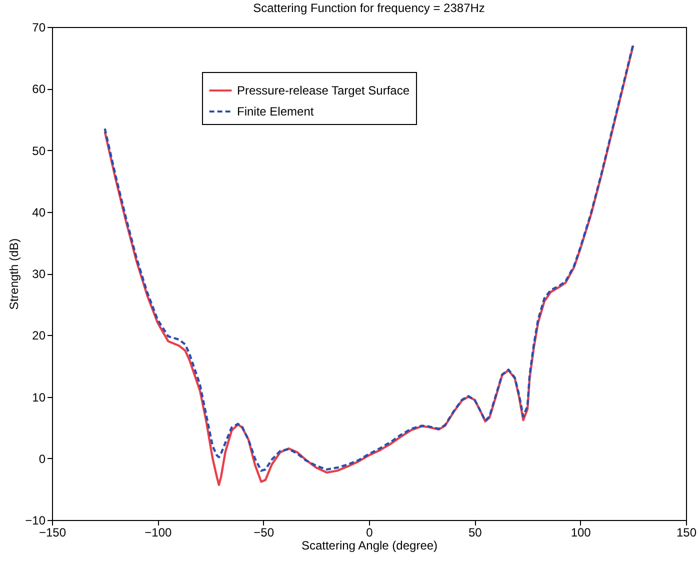 This screenshot has width=700, height=565. I want to click on y-tick-label: 50, so click(39, 151).